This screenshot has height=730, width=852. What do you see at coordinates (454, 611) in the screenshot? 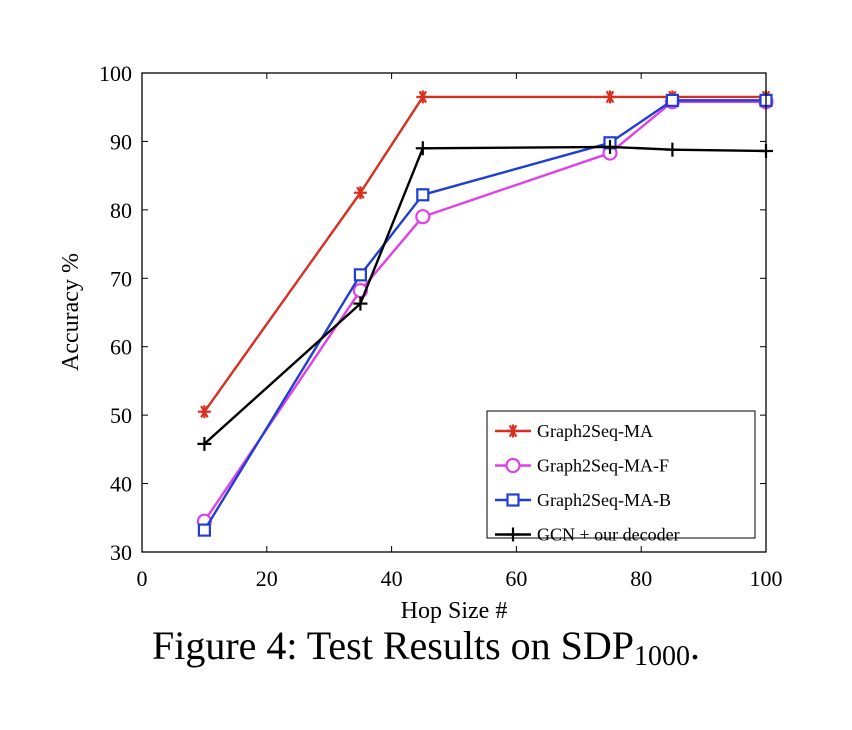
I see `x-axis-label: Hop Size #` at bounding box center [454, 611].